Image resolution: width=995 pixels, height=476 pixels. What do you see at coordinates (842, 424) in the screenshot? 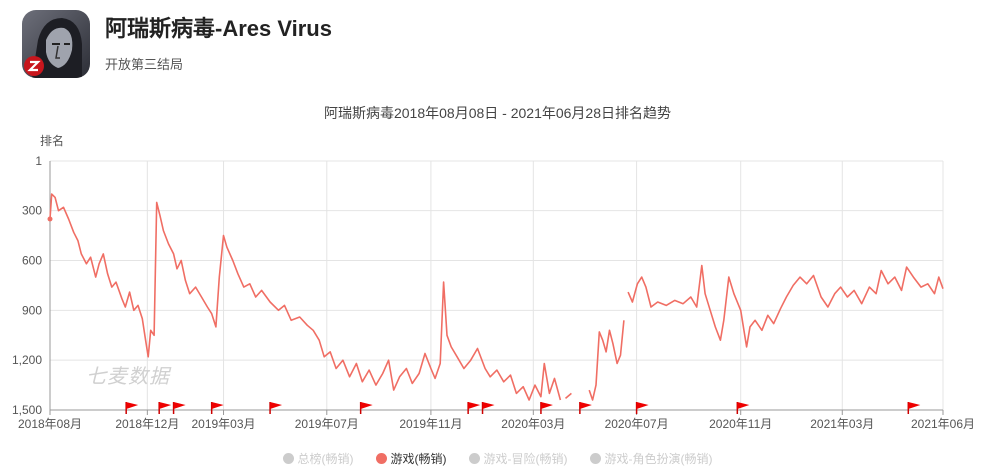
I see `x-tick-label: 2021年03月` at bounding box center [842, 424].